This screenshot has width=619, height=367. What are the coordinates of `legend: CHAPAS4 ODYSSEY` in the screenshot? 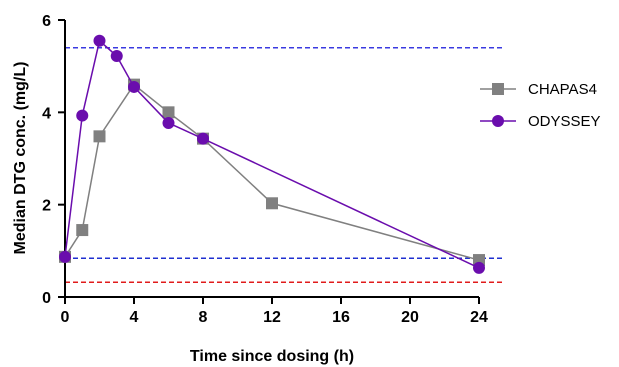 It's located at (540, 105).